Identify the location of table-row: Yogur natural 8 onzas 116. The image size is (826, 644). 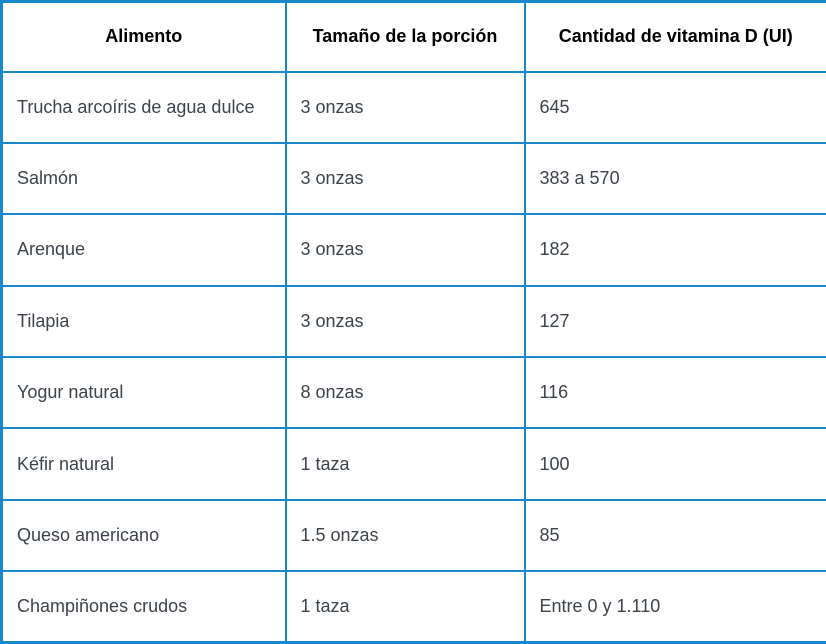
(413, 392).